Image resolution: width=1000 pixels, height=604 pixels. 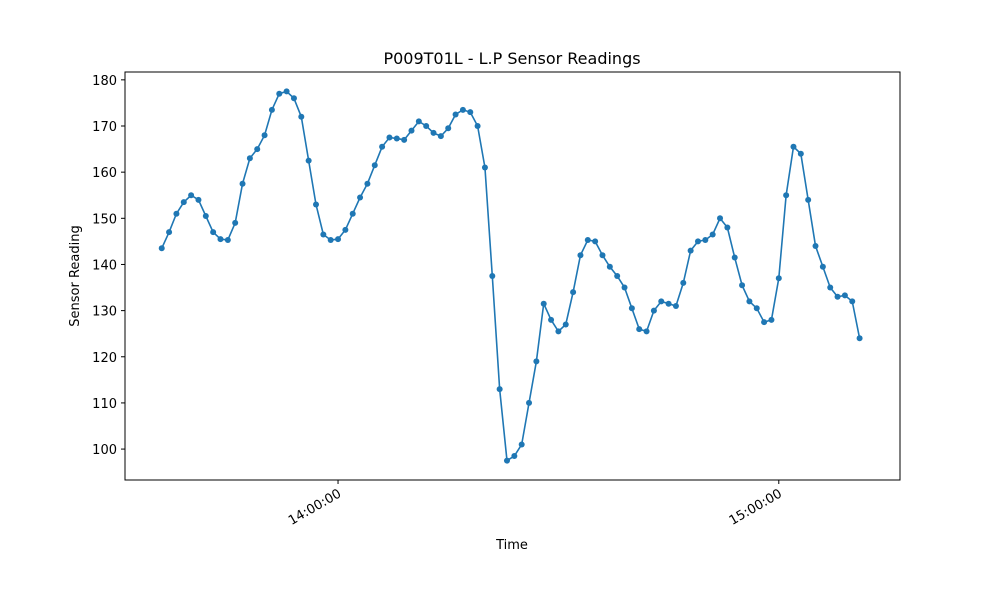 I want to click on y-tick-label: 170, so click(x=104, y=127).